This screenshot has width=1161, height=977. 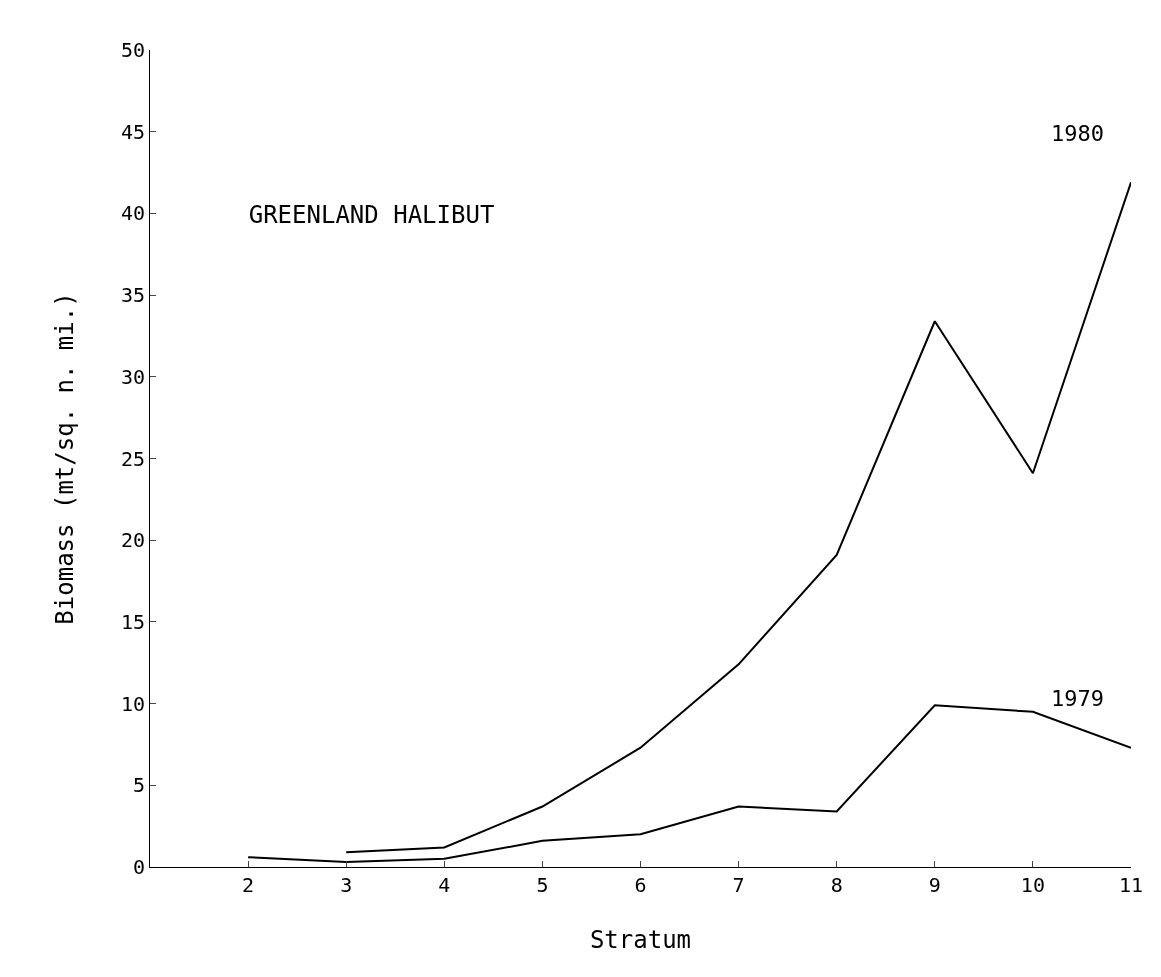 I want to click on x-tick-label: 4, so click(x=444, y=885).